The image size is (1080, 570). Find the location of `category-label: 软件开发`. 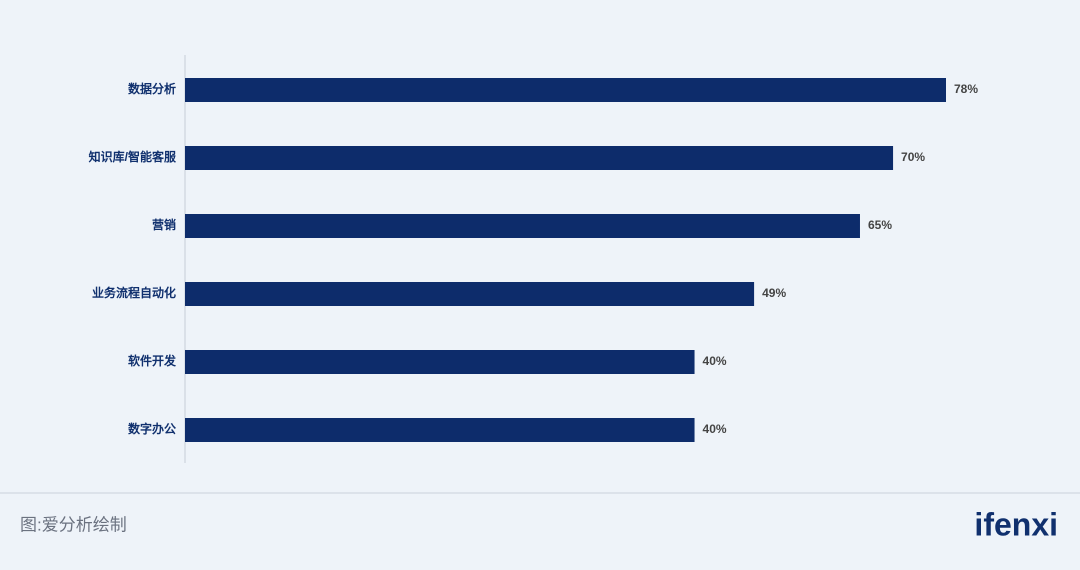

category-label: 软件开发 is located at coordinates (152, 360).